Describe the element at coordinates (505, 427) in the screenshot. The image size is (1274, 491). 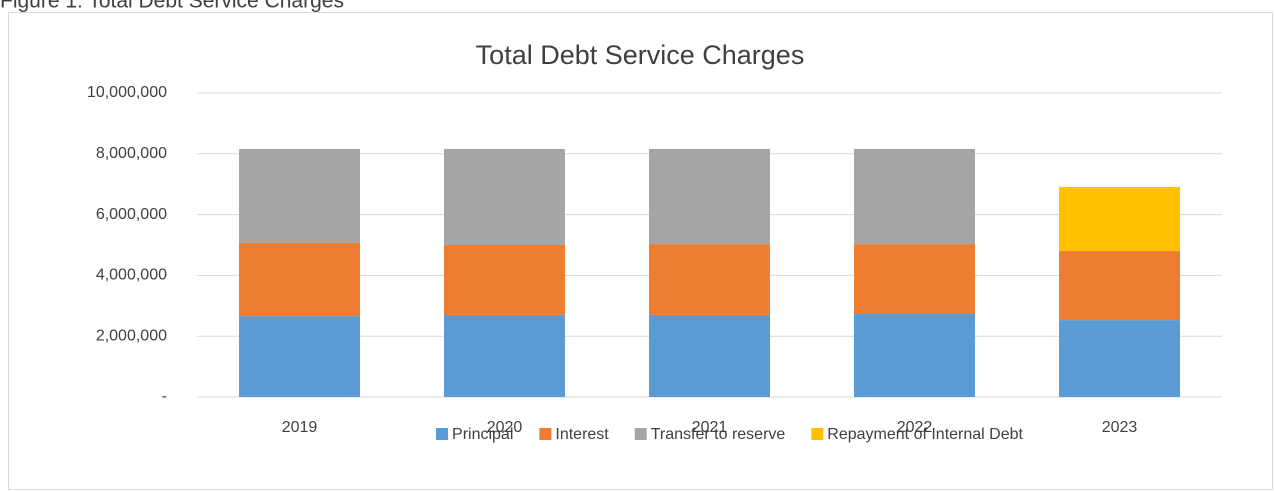
I see `x-tick-label: 2020` at that location.